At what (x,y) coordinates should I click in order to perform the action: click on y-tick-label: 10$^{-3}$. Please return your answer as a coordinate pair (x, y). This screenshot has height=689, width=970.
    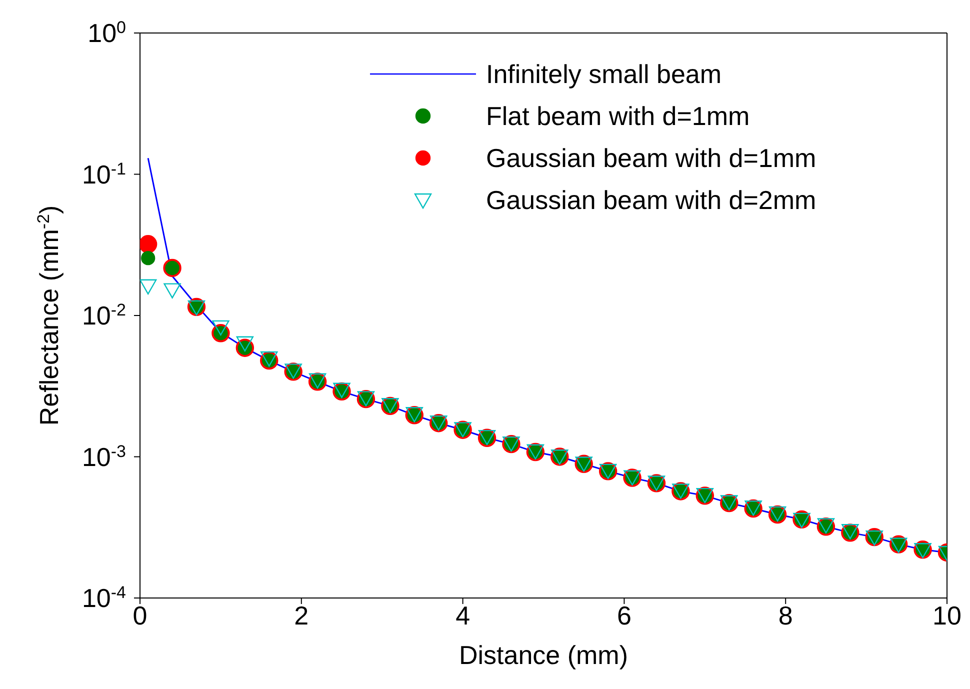
    Looking at the image, I should click on (104, 456).